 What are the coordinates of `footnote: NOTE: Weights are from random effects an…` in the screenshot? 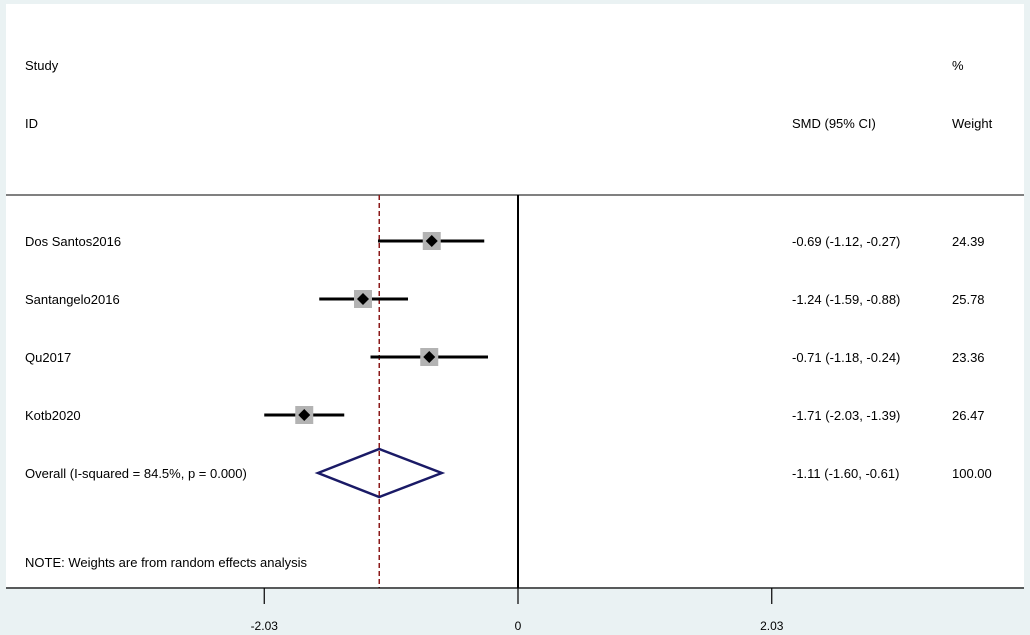 It's located at (166, 562).